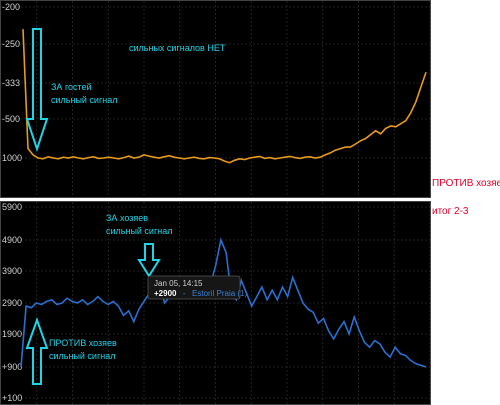 The image size is (500, 405). What do you see at coordinates (12, 334) in the screenshot?
I see `y-tick-label: 1900` at bounding box center [12, 334].